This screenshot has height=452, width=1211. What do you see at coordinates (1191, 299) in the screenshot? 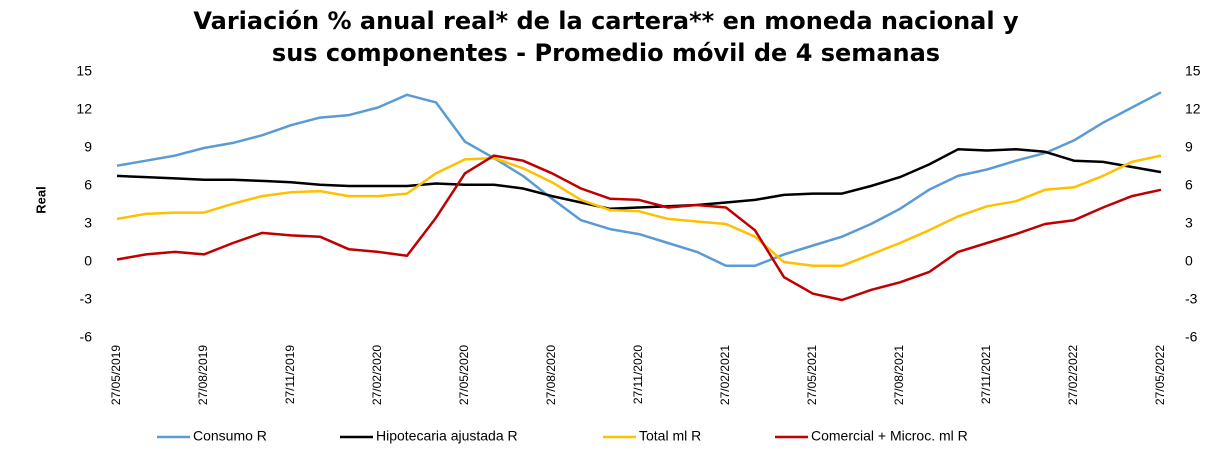
I see `y2-tick-label: -3` at bounding box center [1191, 299].